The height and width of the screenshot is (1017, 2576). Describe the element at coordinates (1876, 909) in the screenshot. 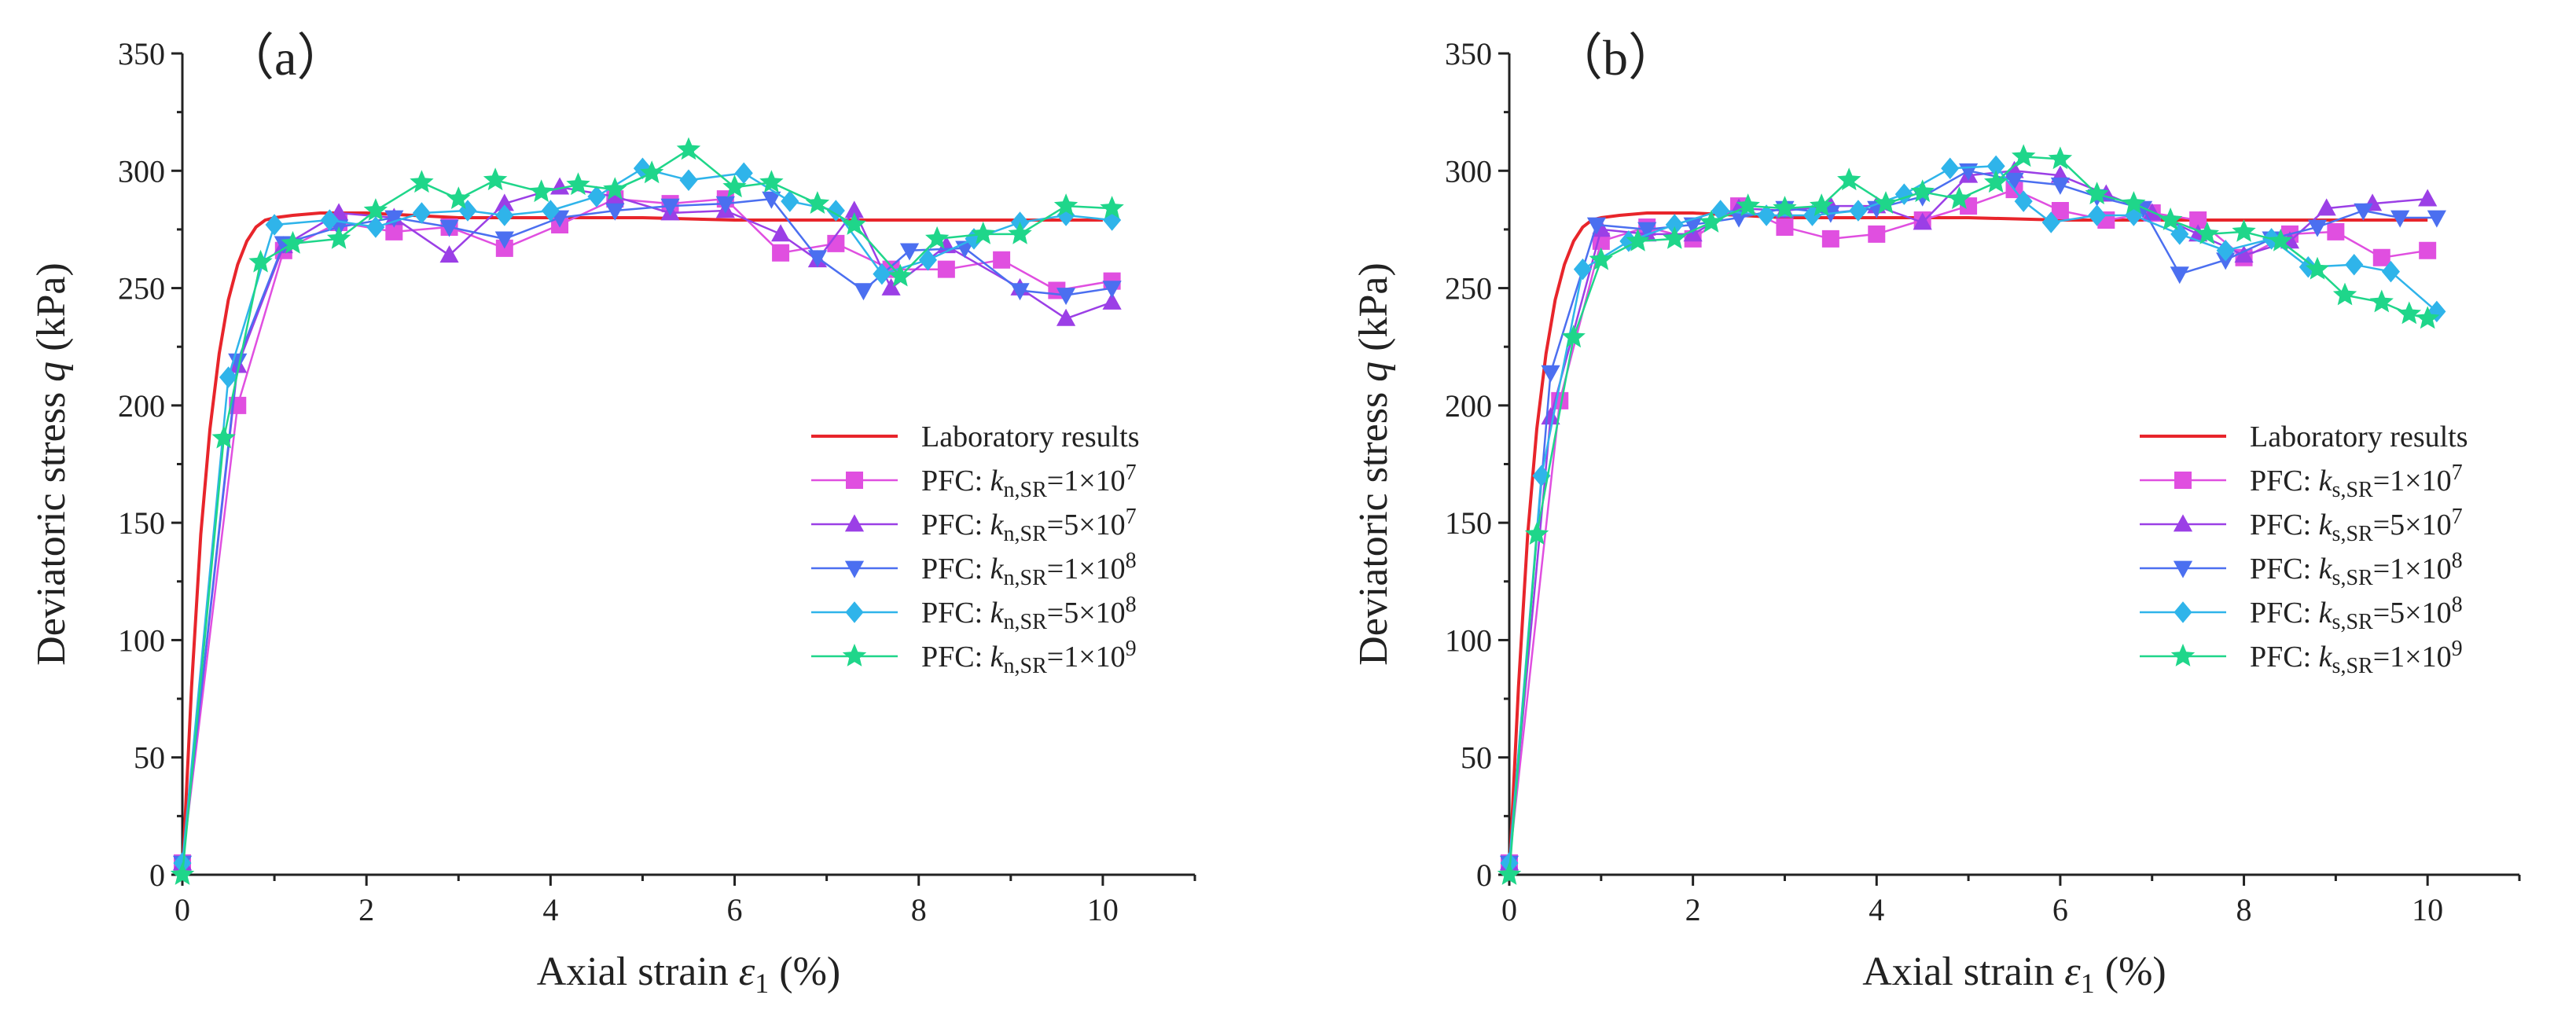

I see `x-tick-label: 4` at that location.